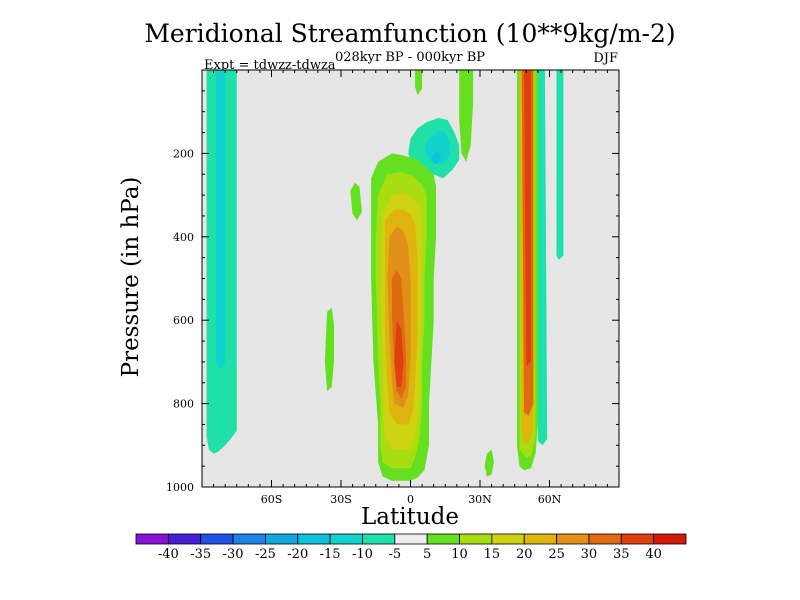  What do you see at coordinates (394, 554) in the screenshot?
I see `colorbar-label: -5` at bounding box center [394, 554].